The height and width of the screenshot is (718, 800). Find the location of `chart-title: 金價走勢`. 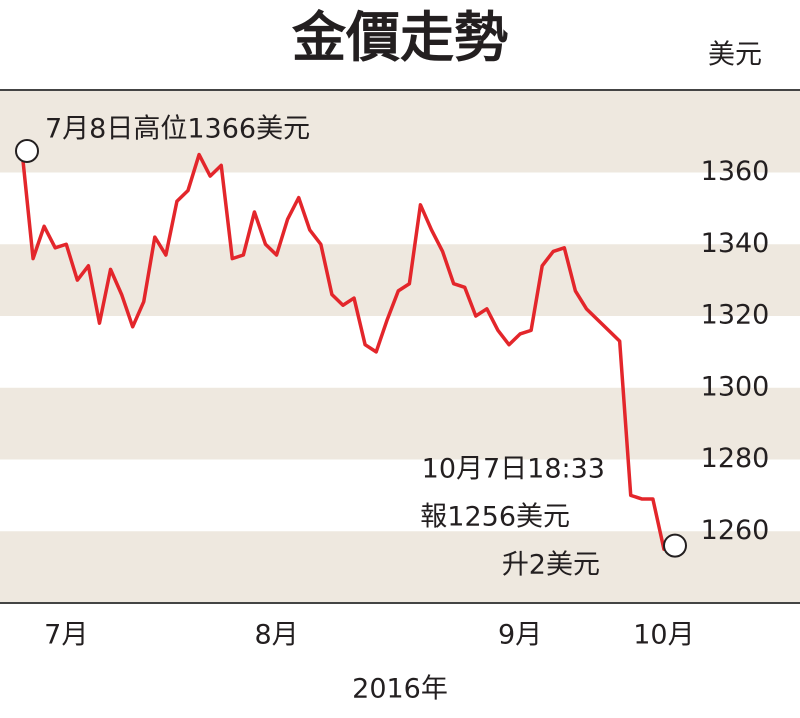

chart-title: 金價走勢 is located at coordinates (399, 37).